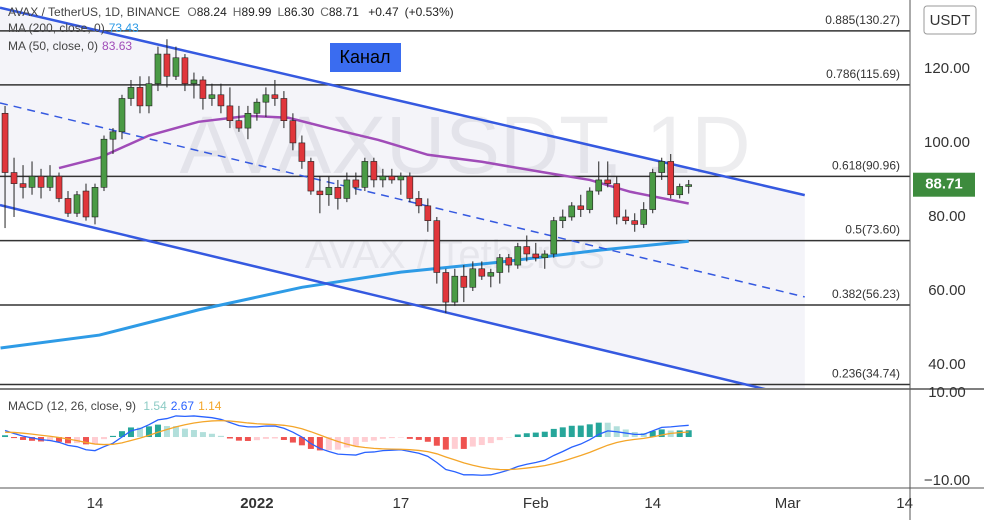 The image size is (984, 520). Describe the element at coordinates (75, 28) in the screenshot. I see `ma200-legend: MA (200, close, 0) 73.43` at that location.